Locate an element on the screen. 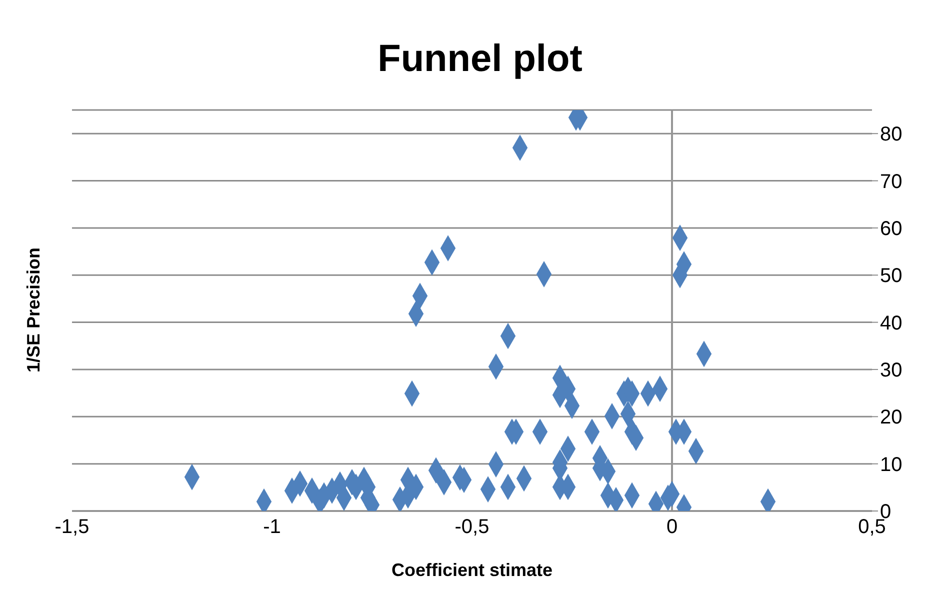 The image size is (940, 591). x-tick-label: -1,5 is located at coordinates (72, 527).